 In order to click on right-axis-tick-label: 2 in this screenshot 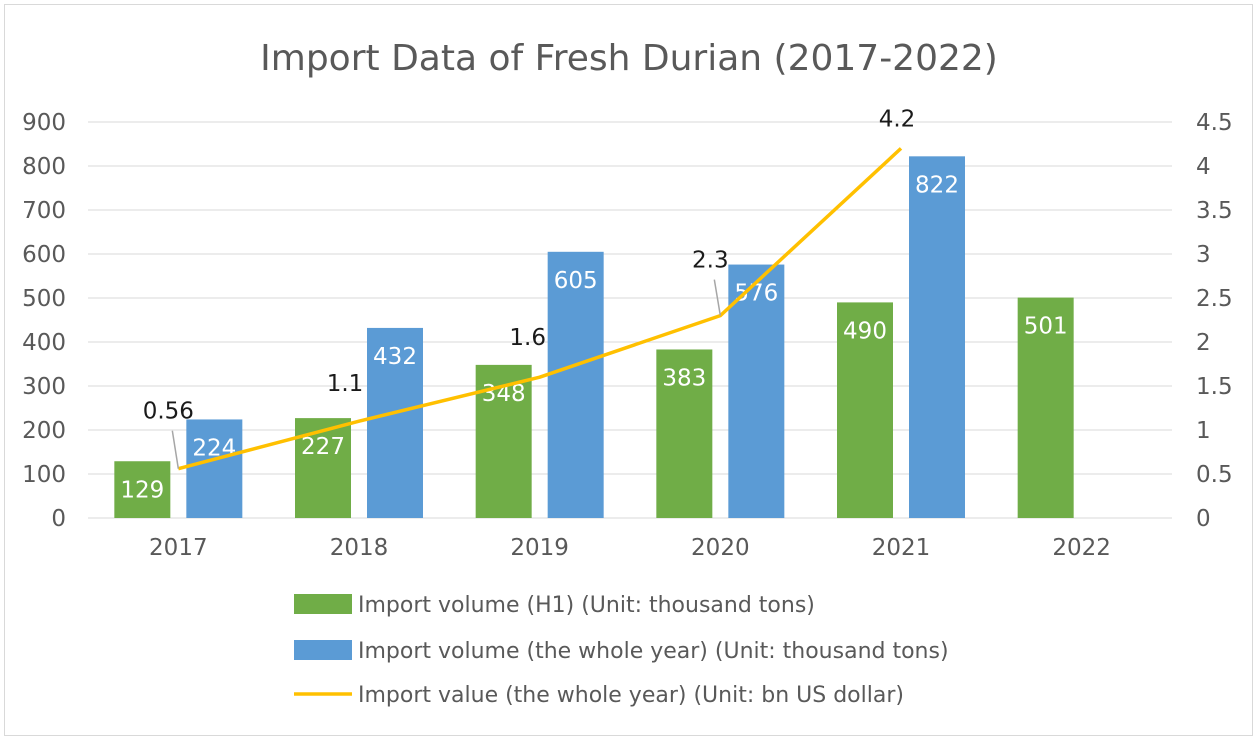, I will do `click(1203, 343)`.